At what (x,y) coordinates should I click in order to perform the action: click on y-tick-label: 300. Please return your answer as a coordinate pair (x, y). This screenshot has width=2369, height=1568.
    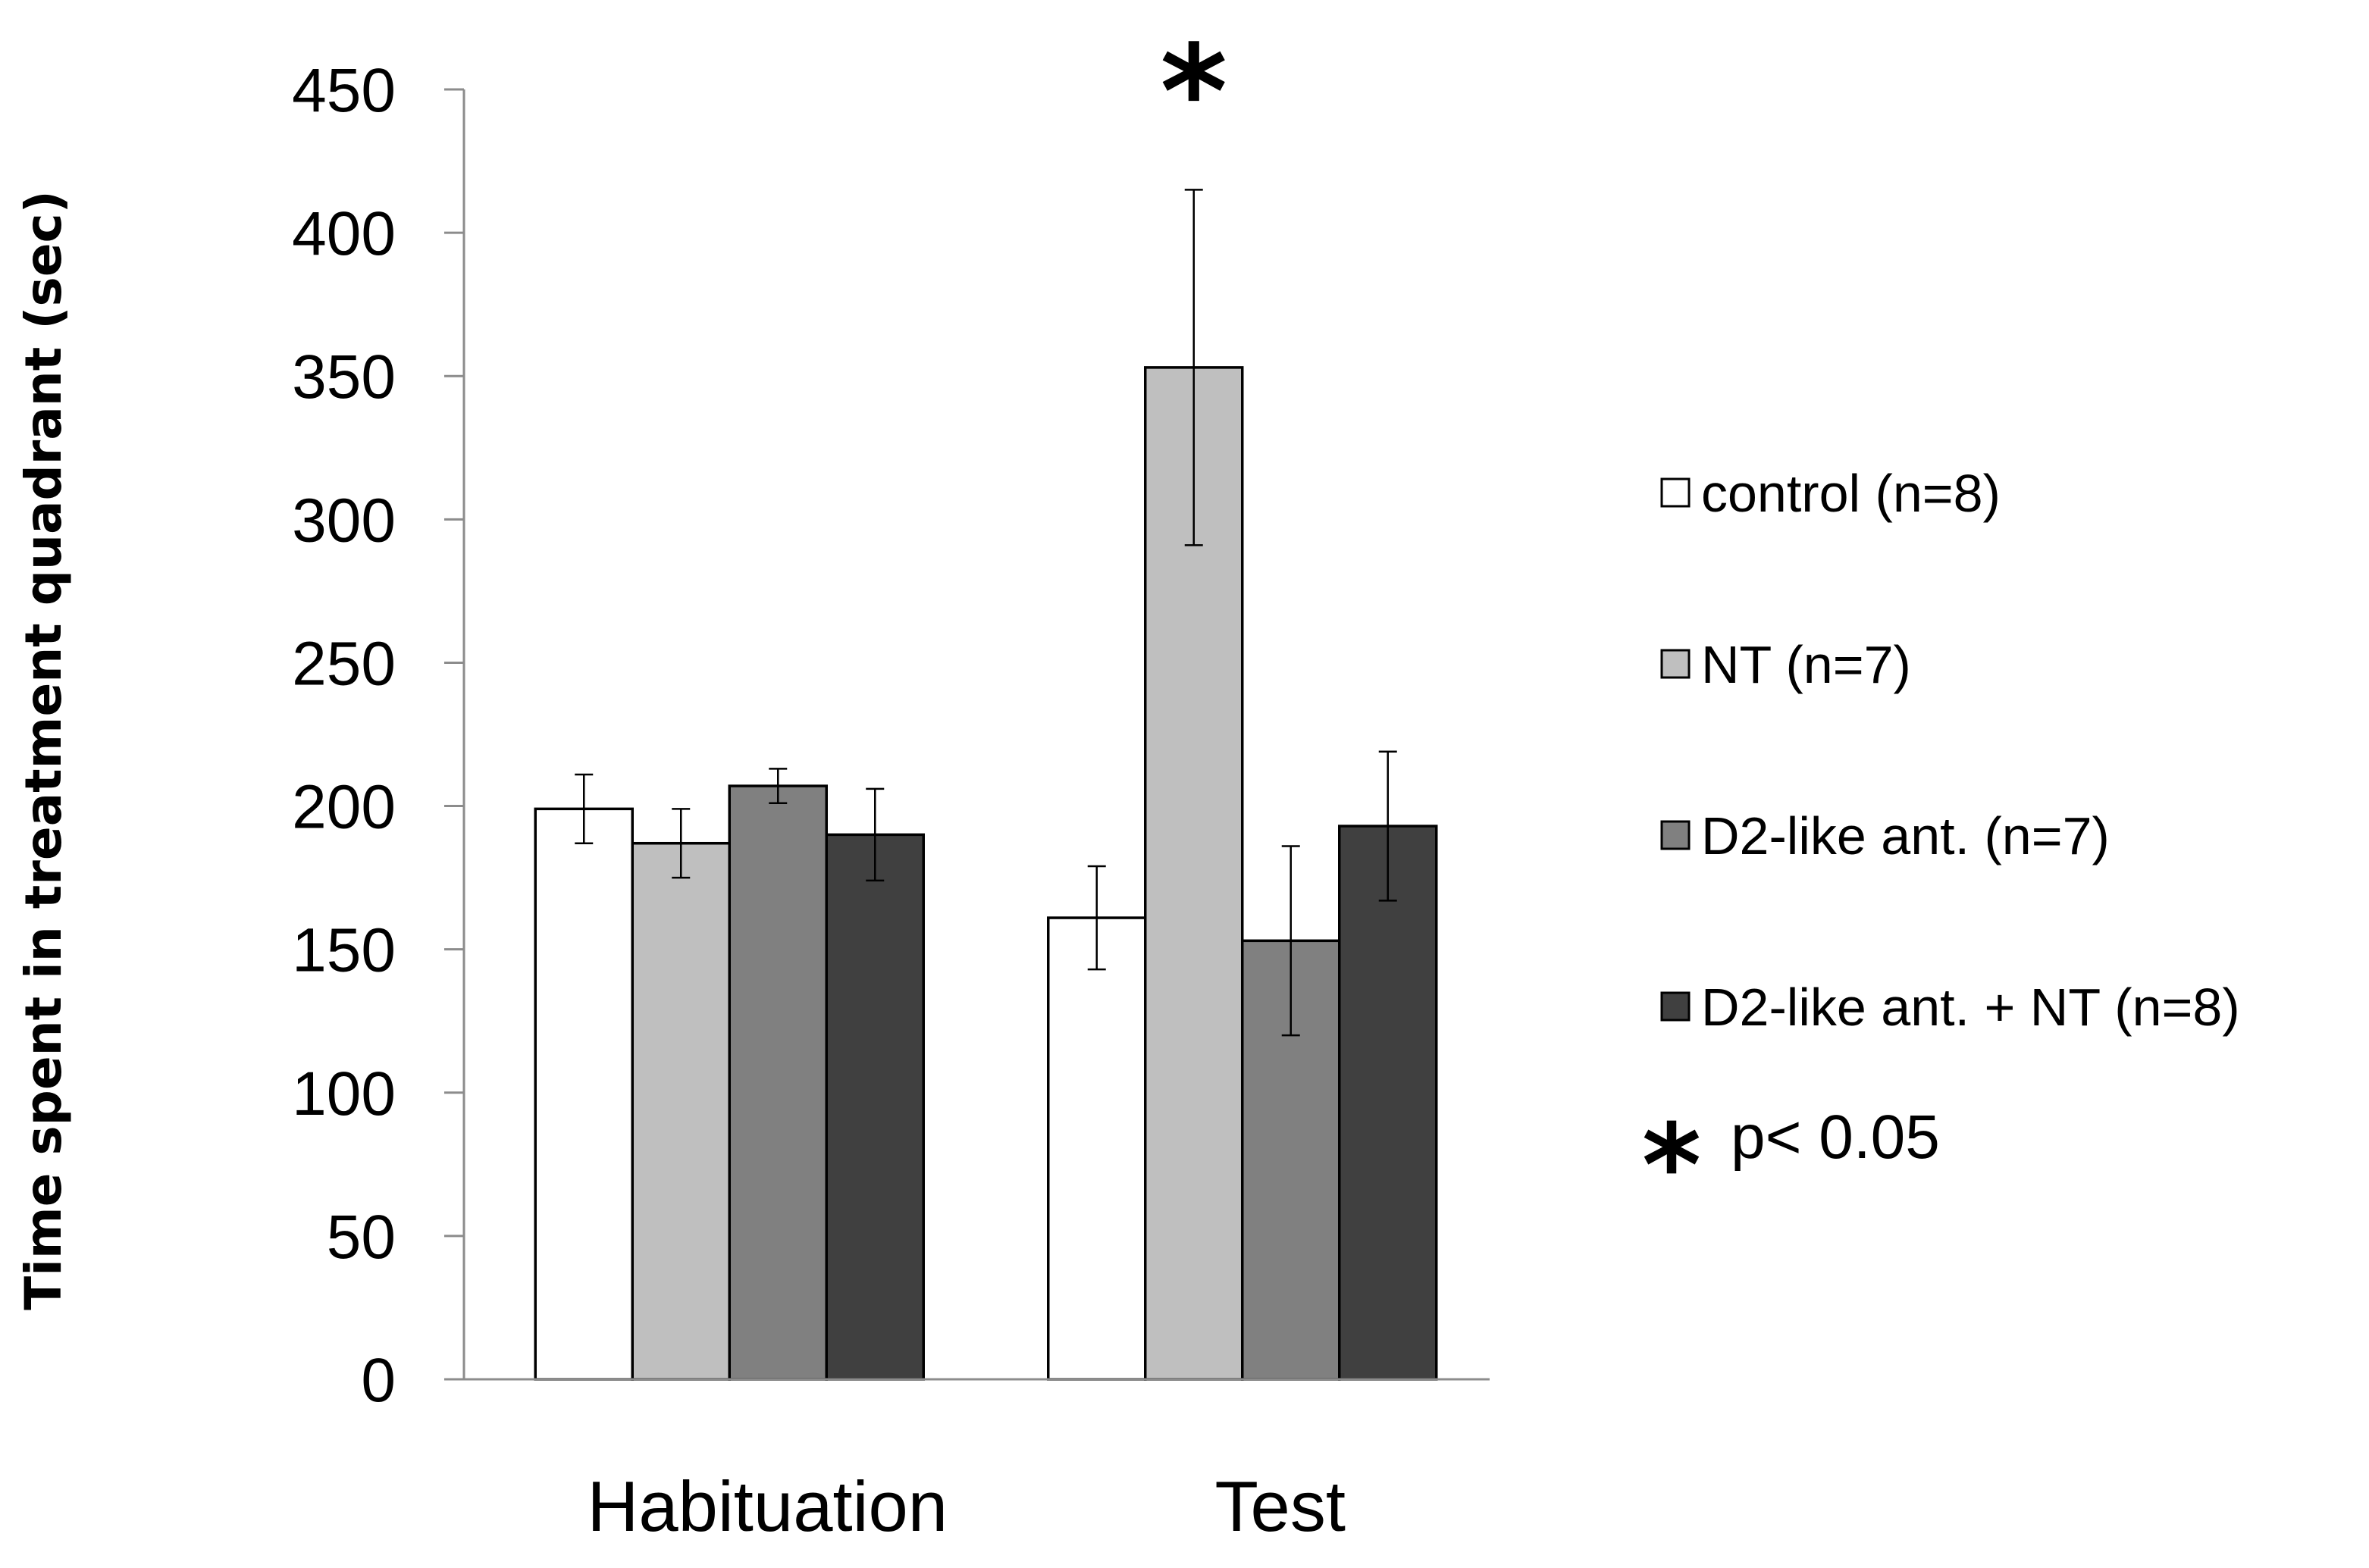
    Looking at the image, I should click on (344, 520).